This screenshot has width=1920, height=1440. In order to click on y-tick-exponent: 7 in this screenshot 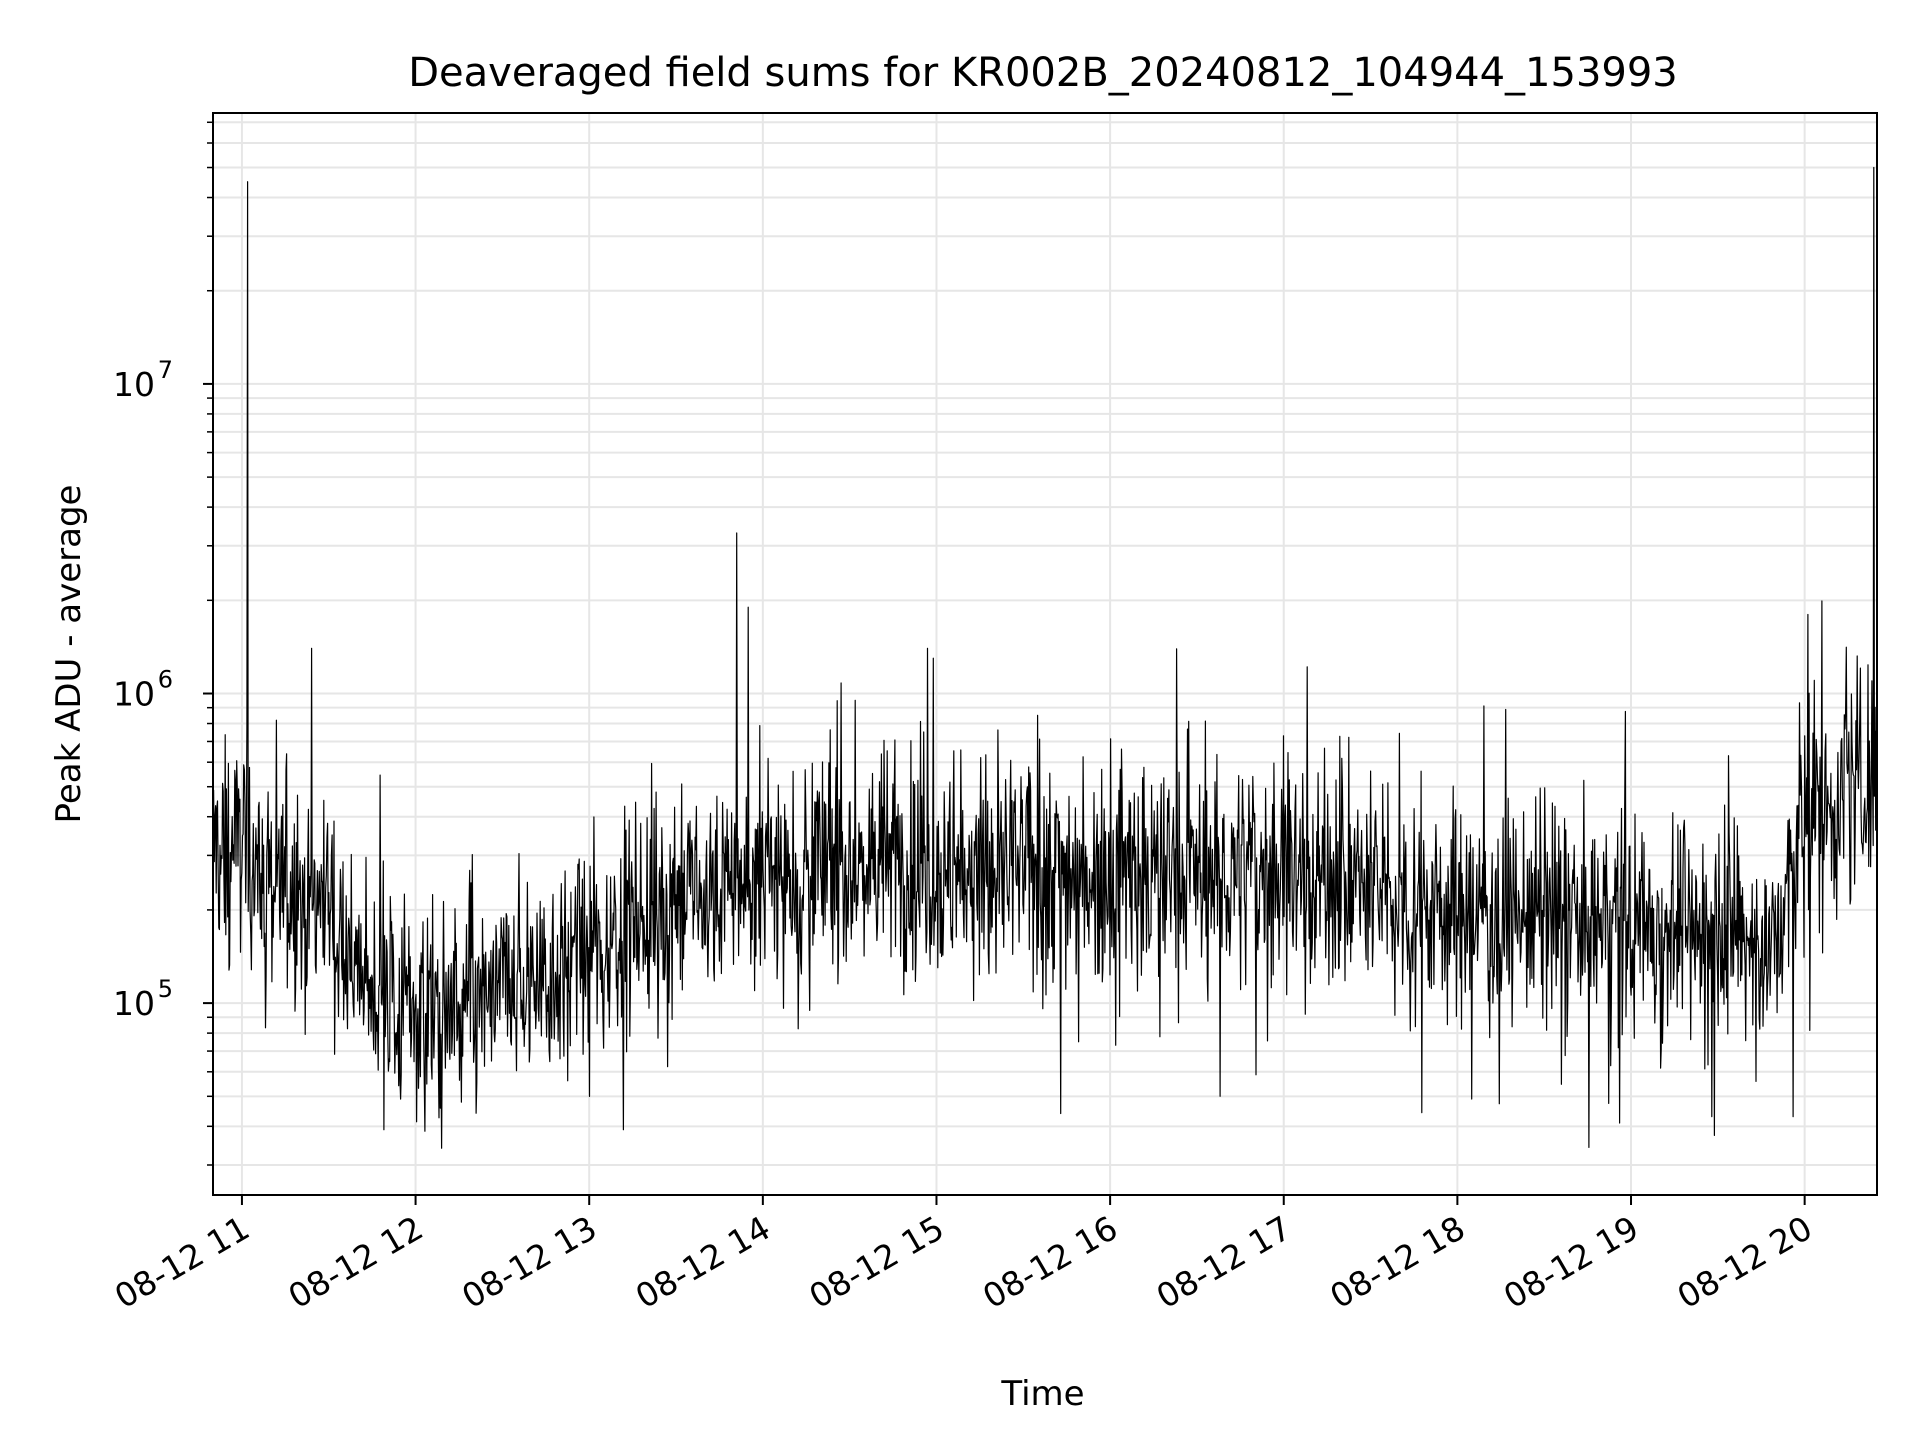, I will do `click(165, 370)`.